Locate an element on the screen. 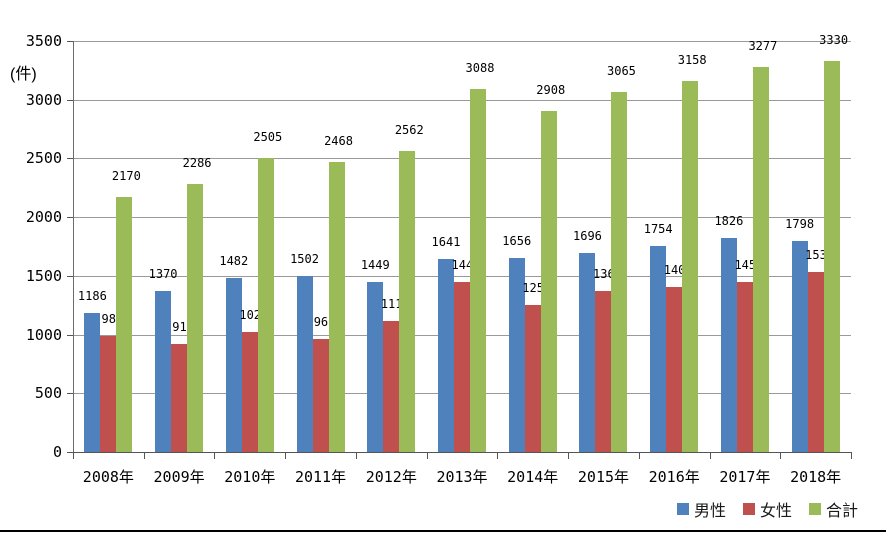 The height and width of the screenshot is (538, 886). bar-value-label: 1798 is located at coordinates (800, 223).